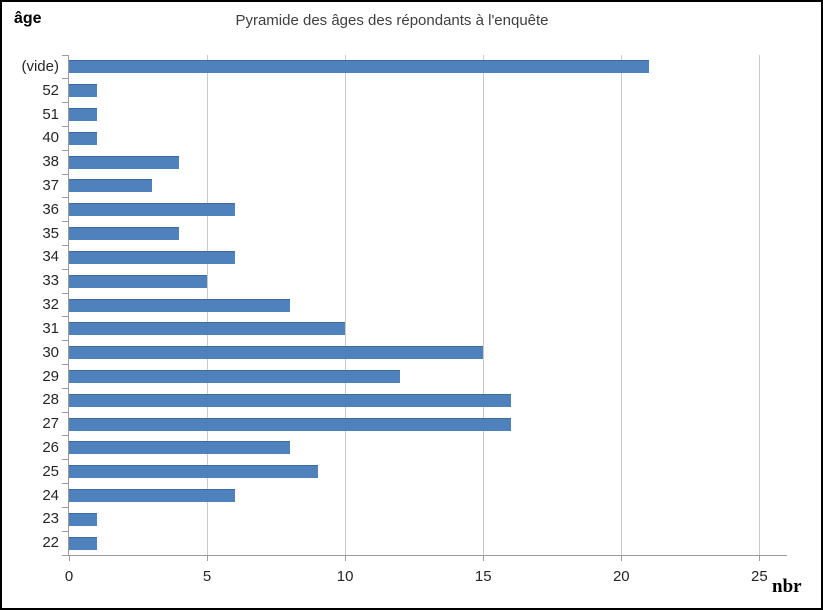 This screenshot has height=610, width=823. I want to click on y-tick-label: 30, so click(50, 352).